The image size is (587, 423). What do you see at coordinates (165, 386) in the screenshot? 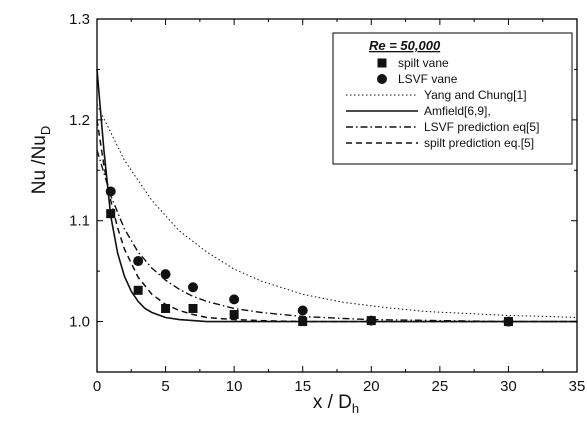
I see `x-tick-label: 5` at bounding box center [165, 386].